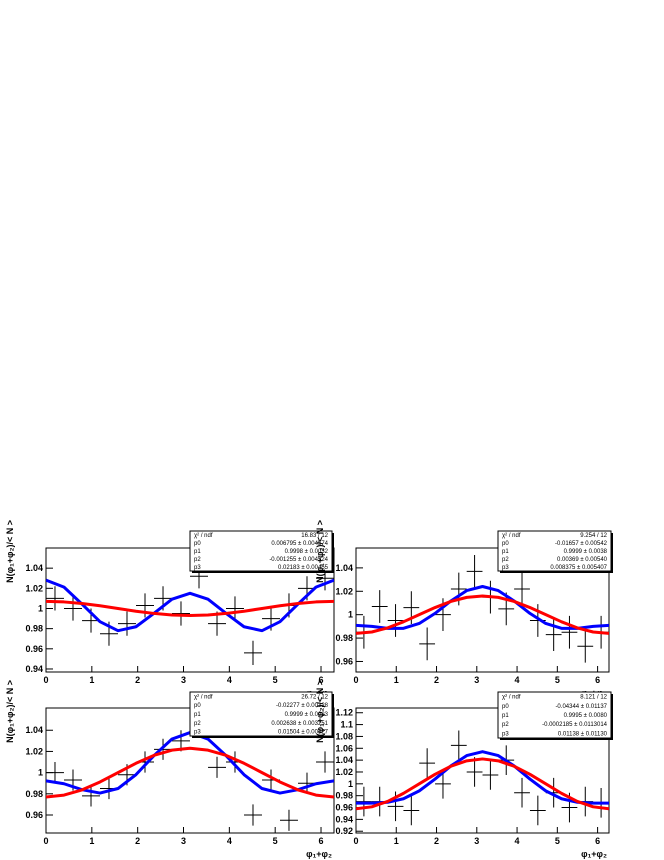 The image size is (664, 860). What do you see at coordinates (593, 698) in the screenshot?
I see `stat-value: 8.121 / 12` at bounding box center [593, 698].